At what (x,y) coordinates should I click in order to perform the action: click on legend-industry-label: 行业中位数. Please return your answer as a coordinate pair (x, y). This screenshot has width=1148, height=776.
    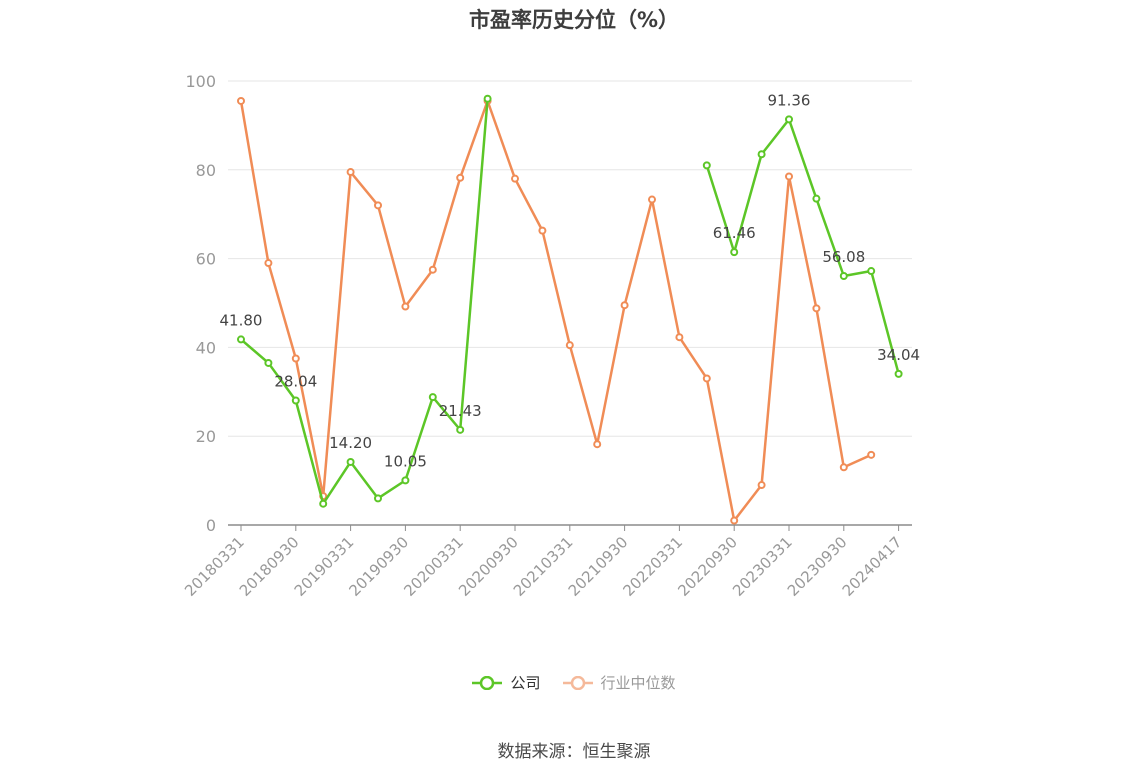
    Looking at the image, I should click on (638, 683).